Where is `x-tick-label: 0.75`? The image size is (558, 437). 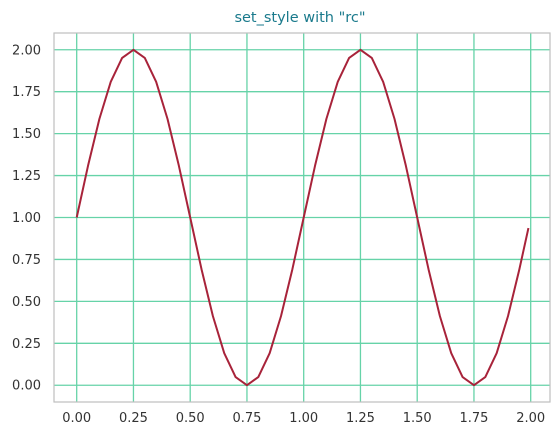
x-tick-label: 0.75 is located at coordinates (246, 418).